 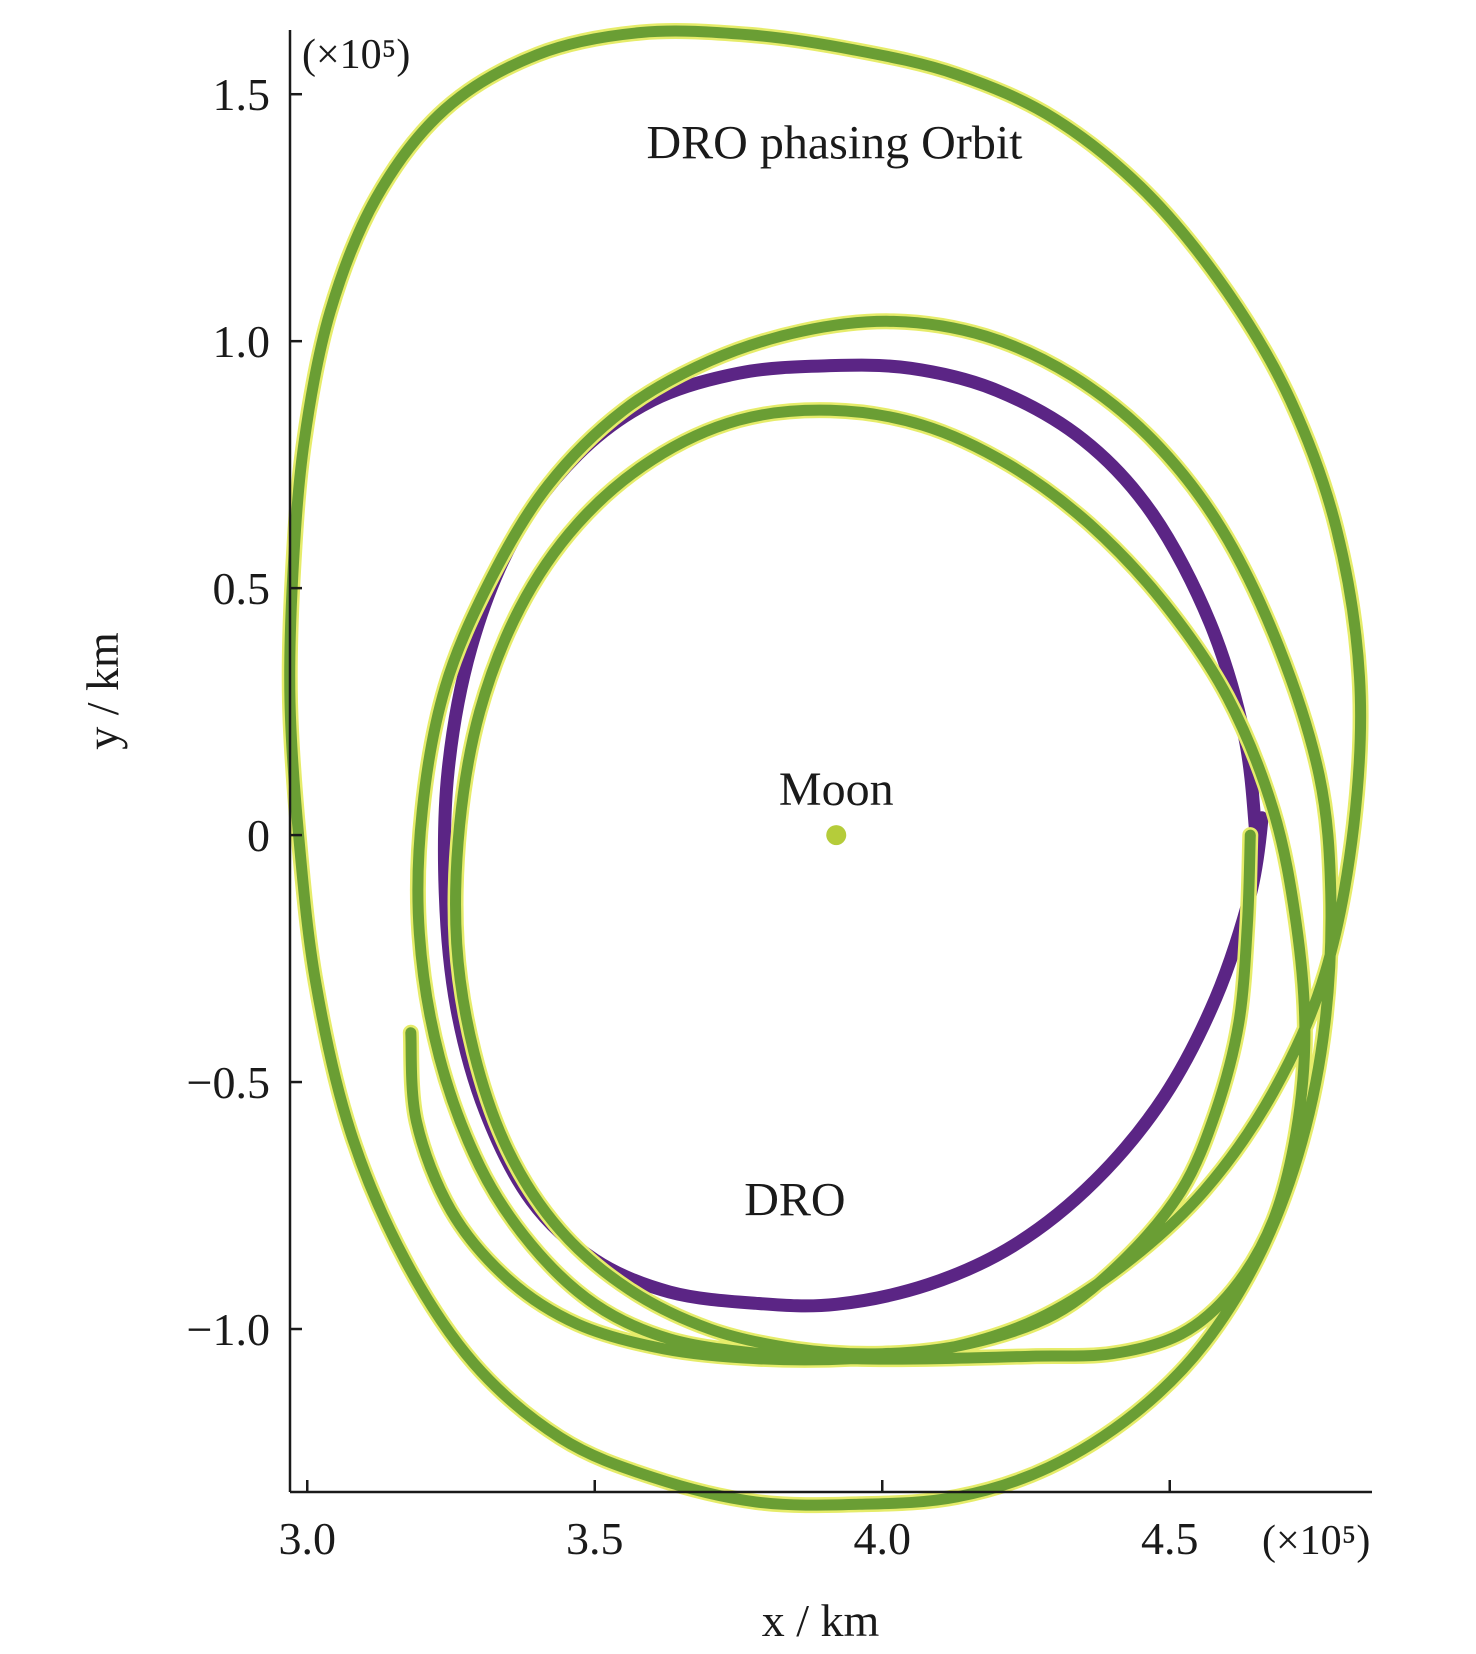 I want to click on y-tick-label: −1.0, so click(x=228, y=1329).